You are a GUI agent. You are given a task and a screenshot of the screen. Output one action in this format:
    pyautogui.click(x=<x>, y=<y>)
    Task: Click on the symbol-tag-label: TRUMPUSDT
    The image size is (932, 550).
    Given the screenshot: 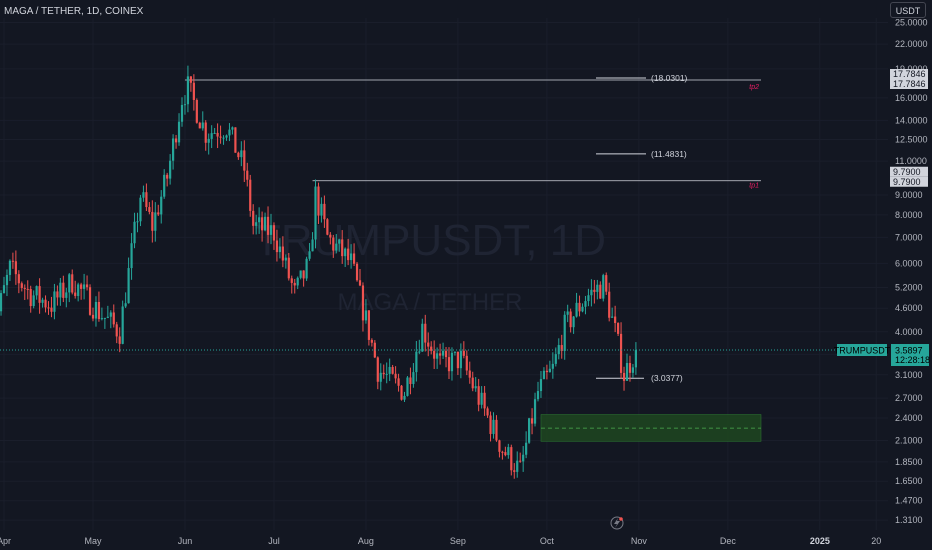 What is the action you would take?
    pyautogui.click(x=862, y=351)
    